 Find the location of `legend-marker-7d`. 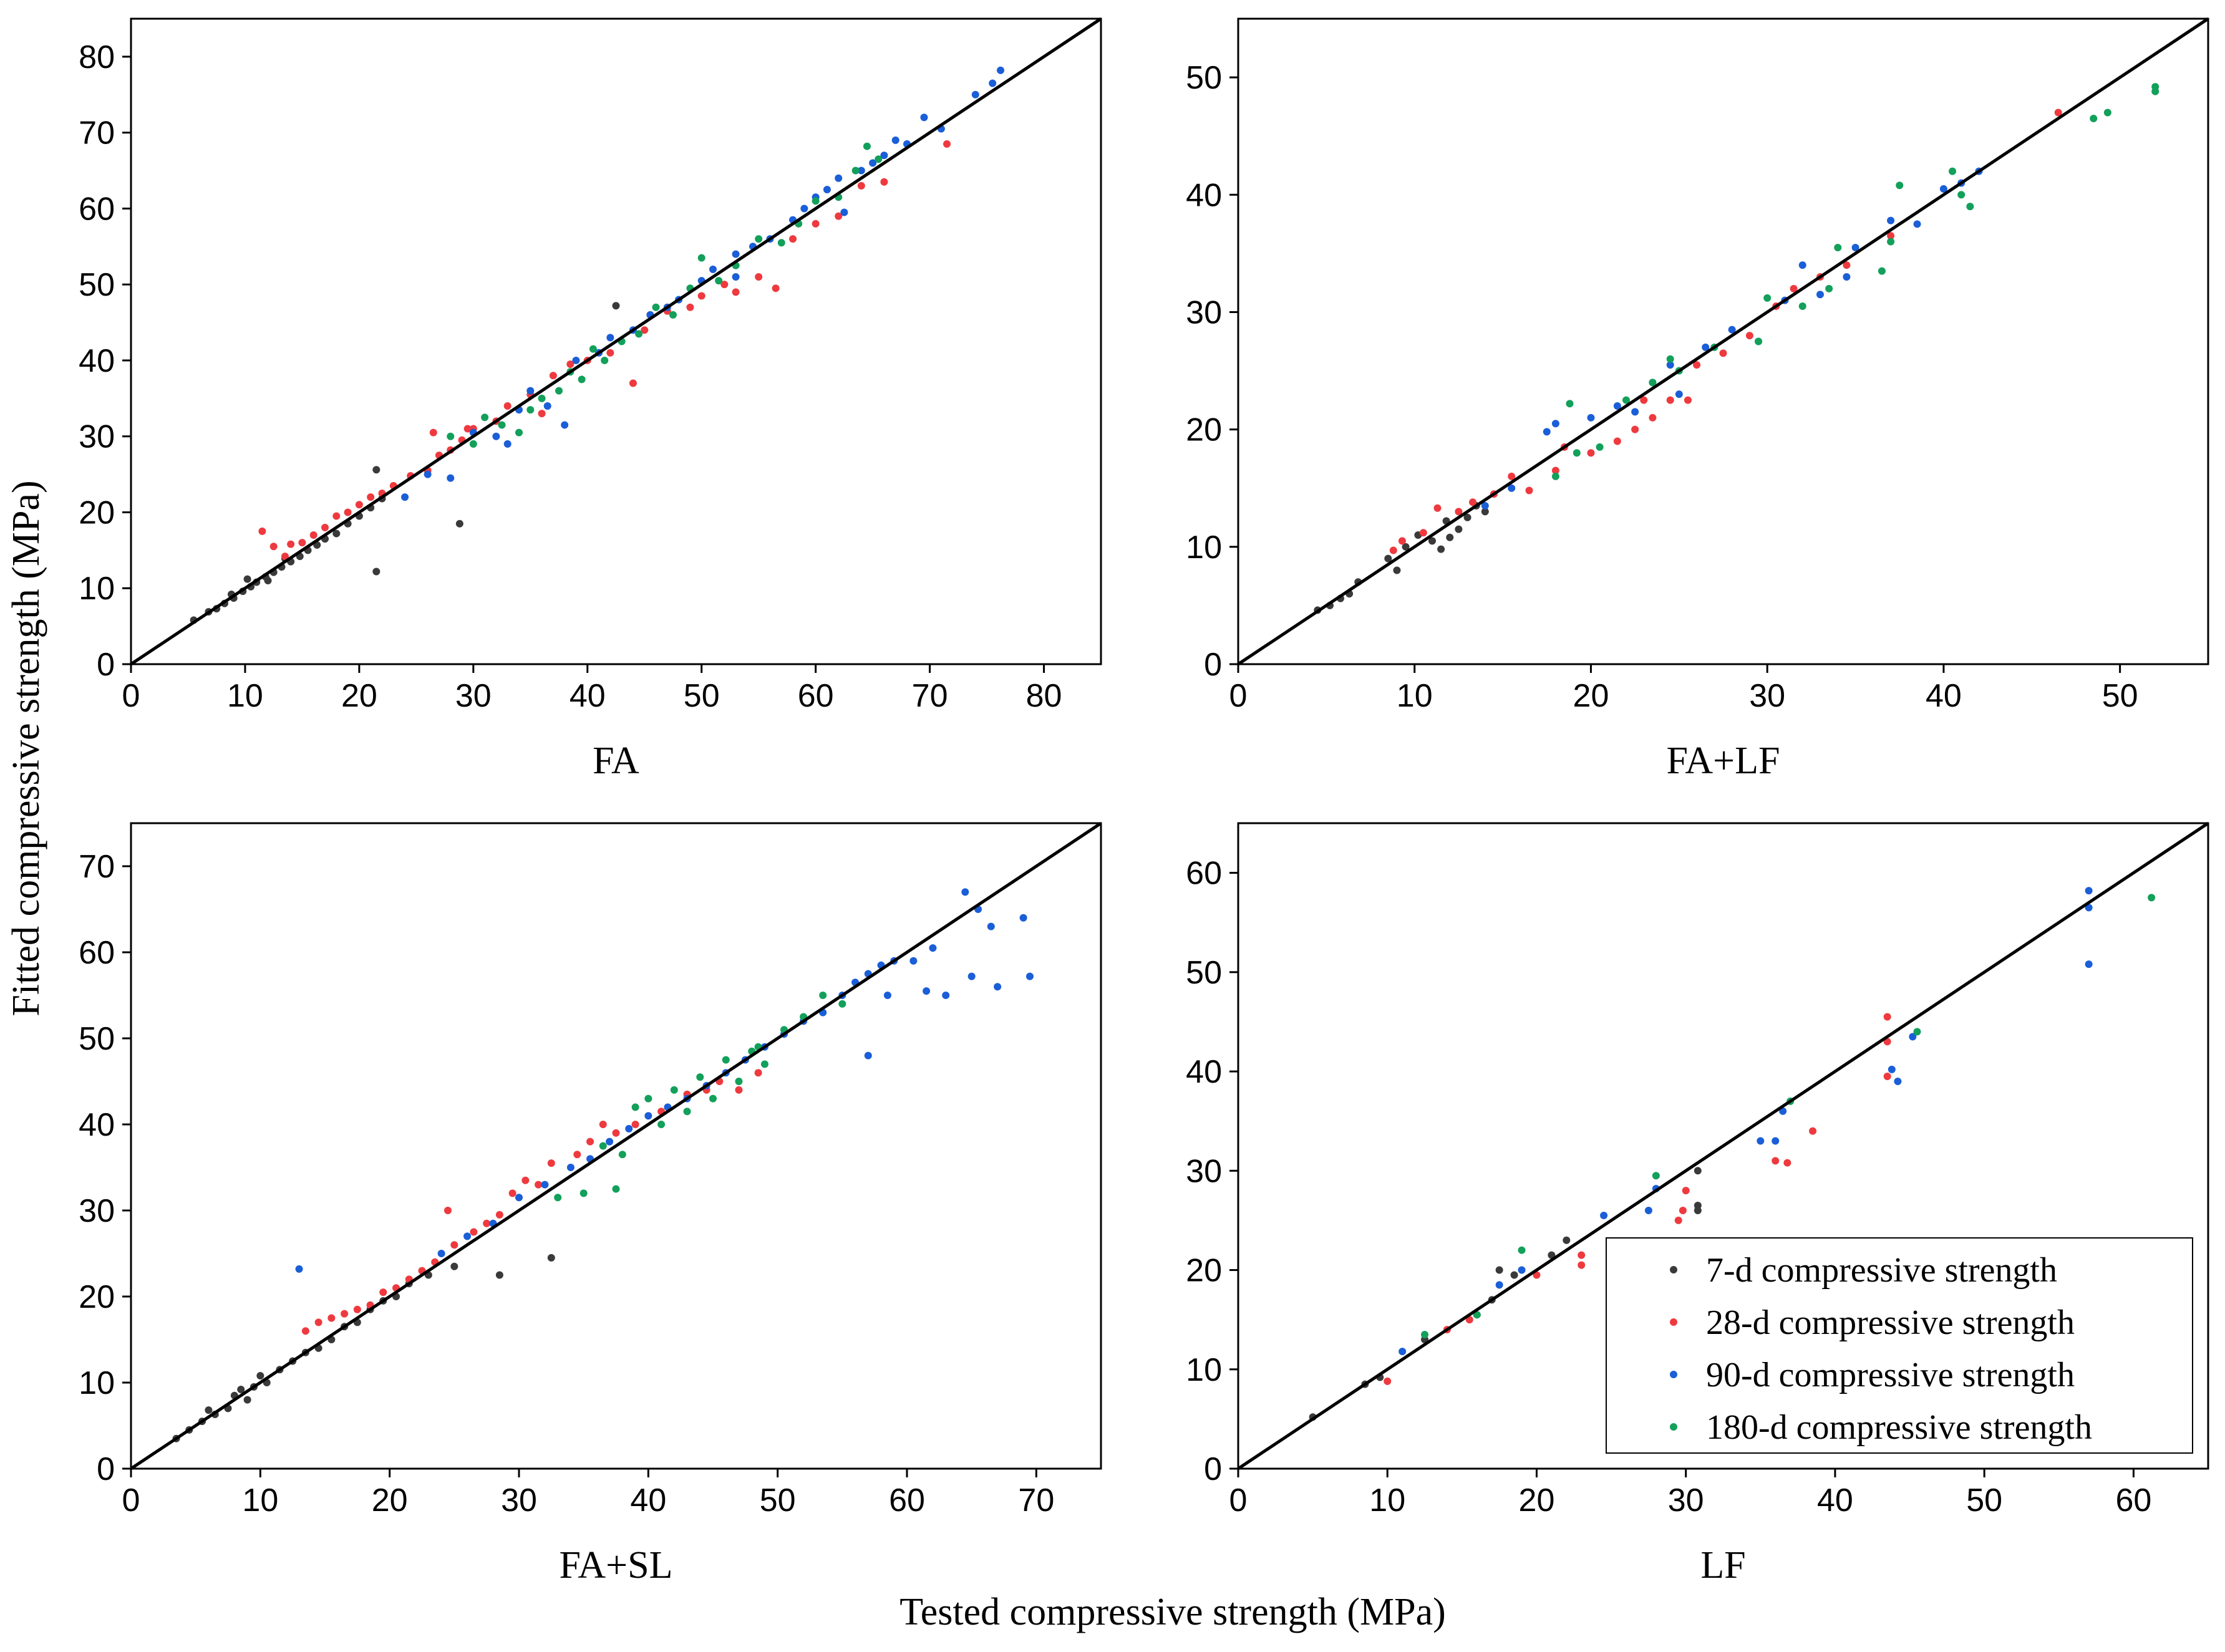

legend-marker-7d is located at coordinates (1673, 1269).